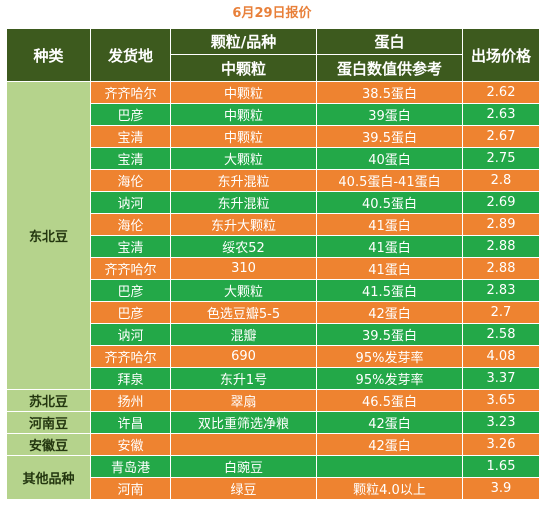 The image size is (544, 515). I want to click on protein-cell: 41.5蛋白, so click(389, 290).